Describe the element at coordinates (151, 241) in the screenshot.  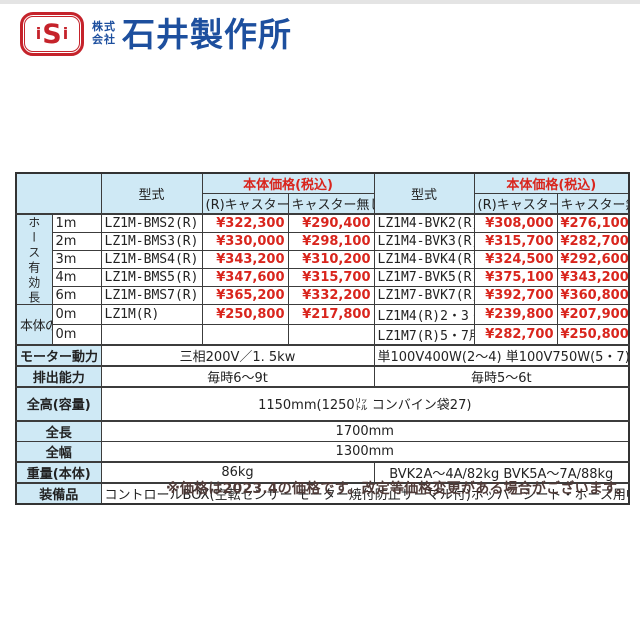
I see `model-cell: LZ1M-BMS3(R)` at that location.